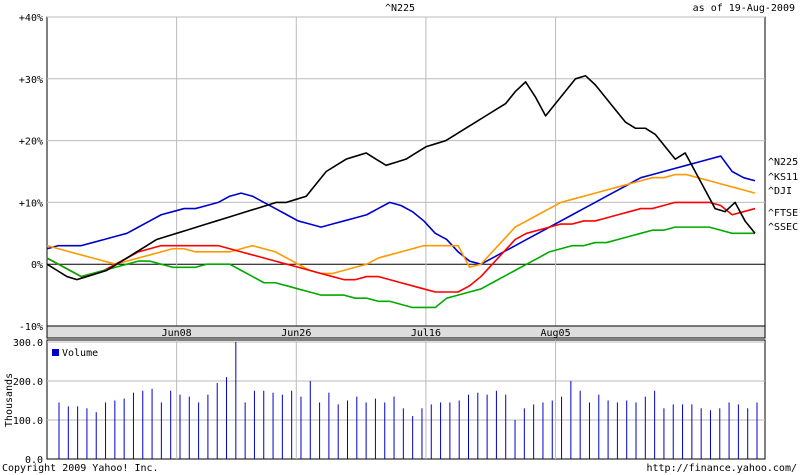 This screenshot has height=475, width=800. Describe the element at coordinates (426, 333) in the screenshot. I see `x-tick-label: Jul16` at that location.